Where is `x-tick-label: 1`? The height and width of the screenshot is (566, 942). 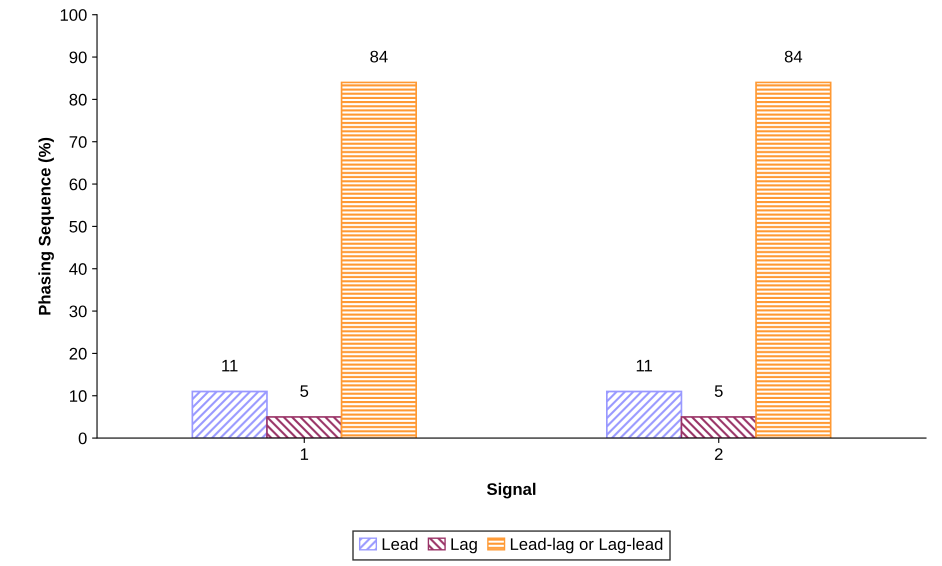 x-tick-label: 1 is located at coordinates (304, 454).